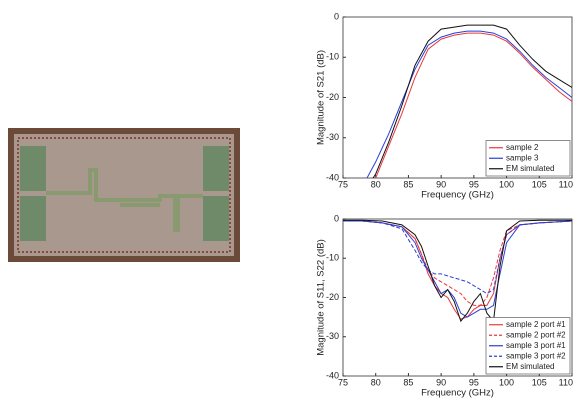 The image size is (574, 401). What do you see at coordinates (536, 355) in the screenshot?
I see `legend-label: sample 3 port #2` at bounding box center [536, 355].